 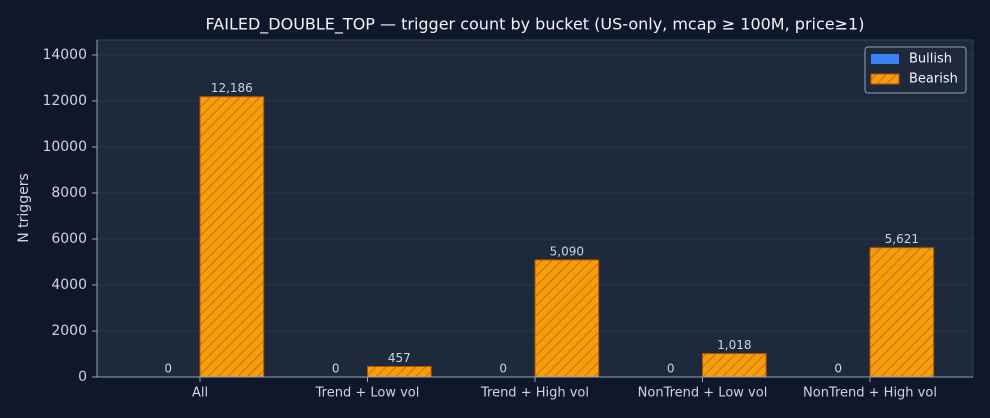 I want to click on x-tick-label: NonTrend + Low vol, so click(x=703, y=393).